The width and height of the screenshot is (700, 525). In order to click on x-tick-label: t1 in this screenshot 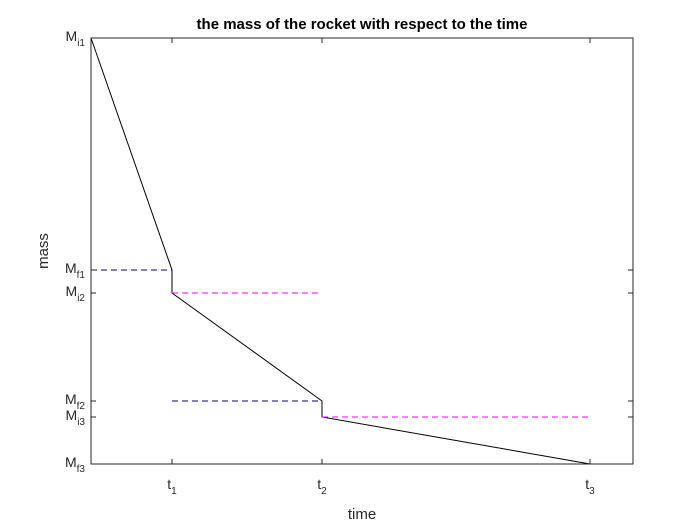, I will do `click(172, 486)`.